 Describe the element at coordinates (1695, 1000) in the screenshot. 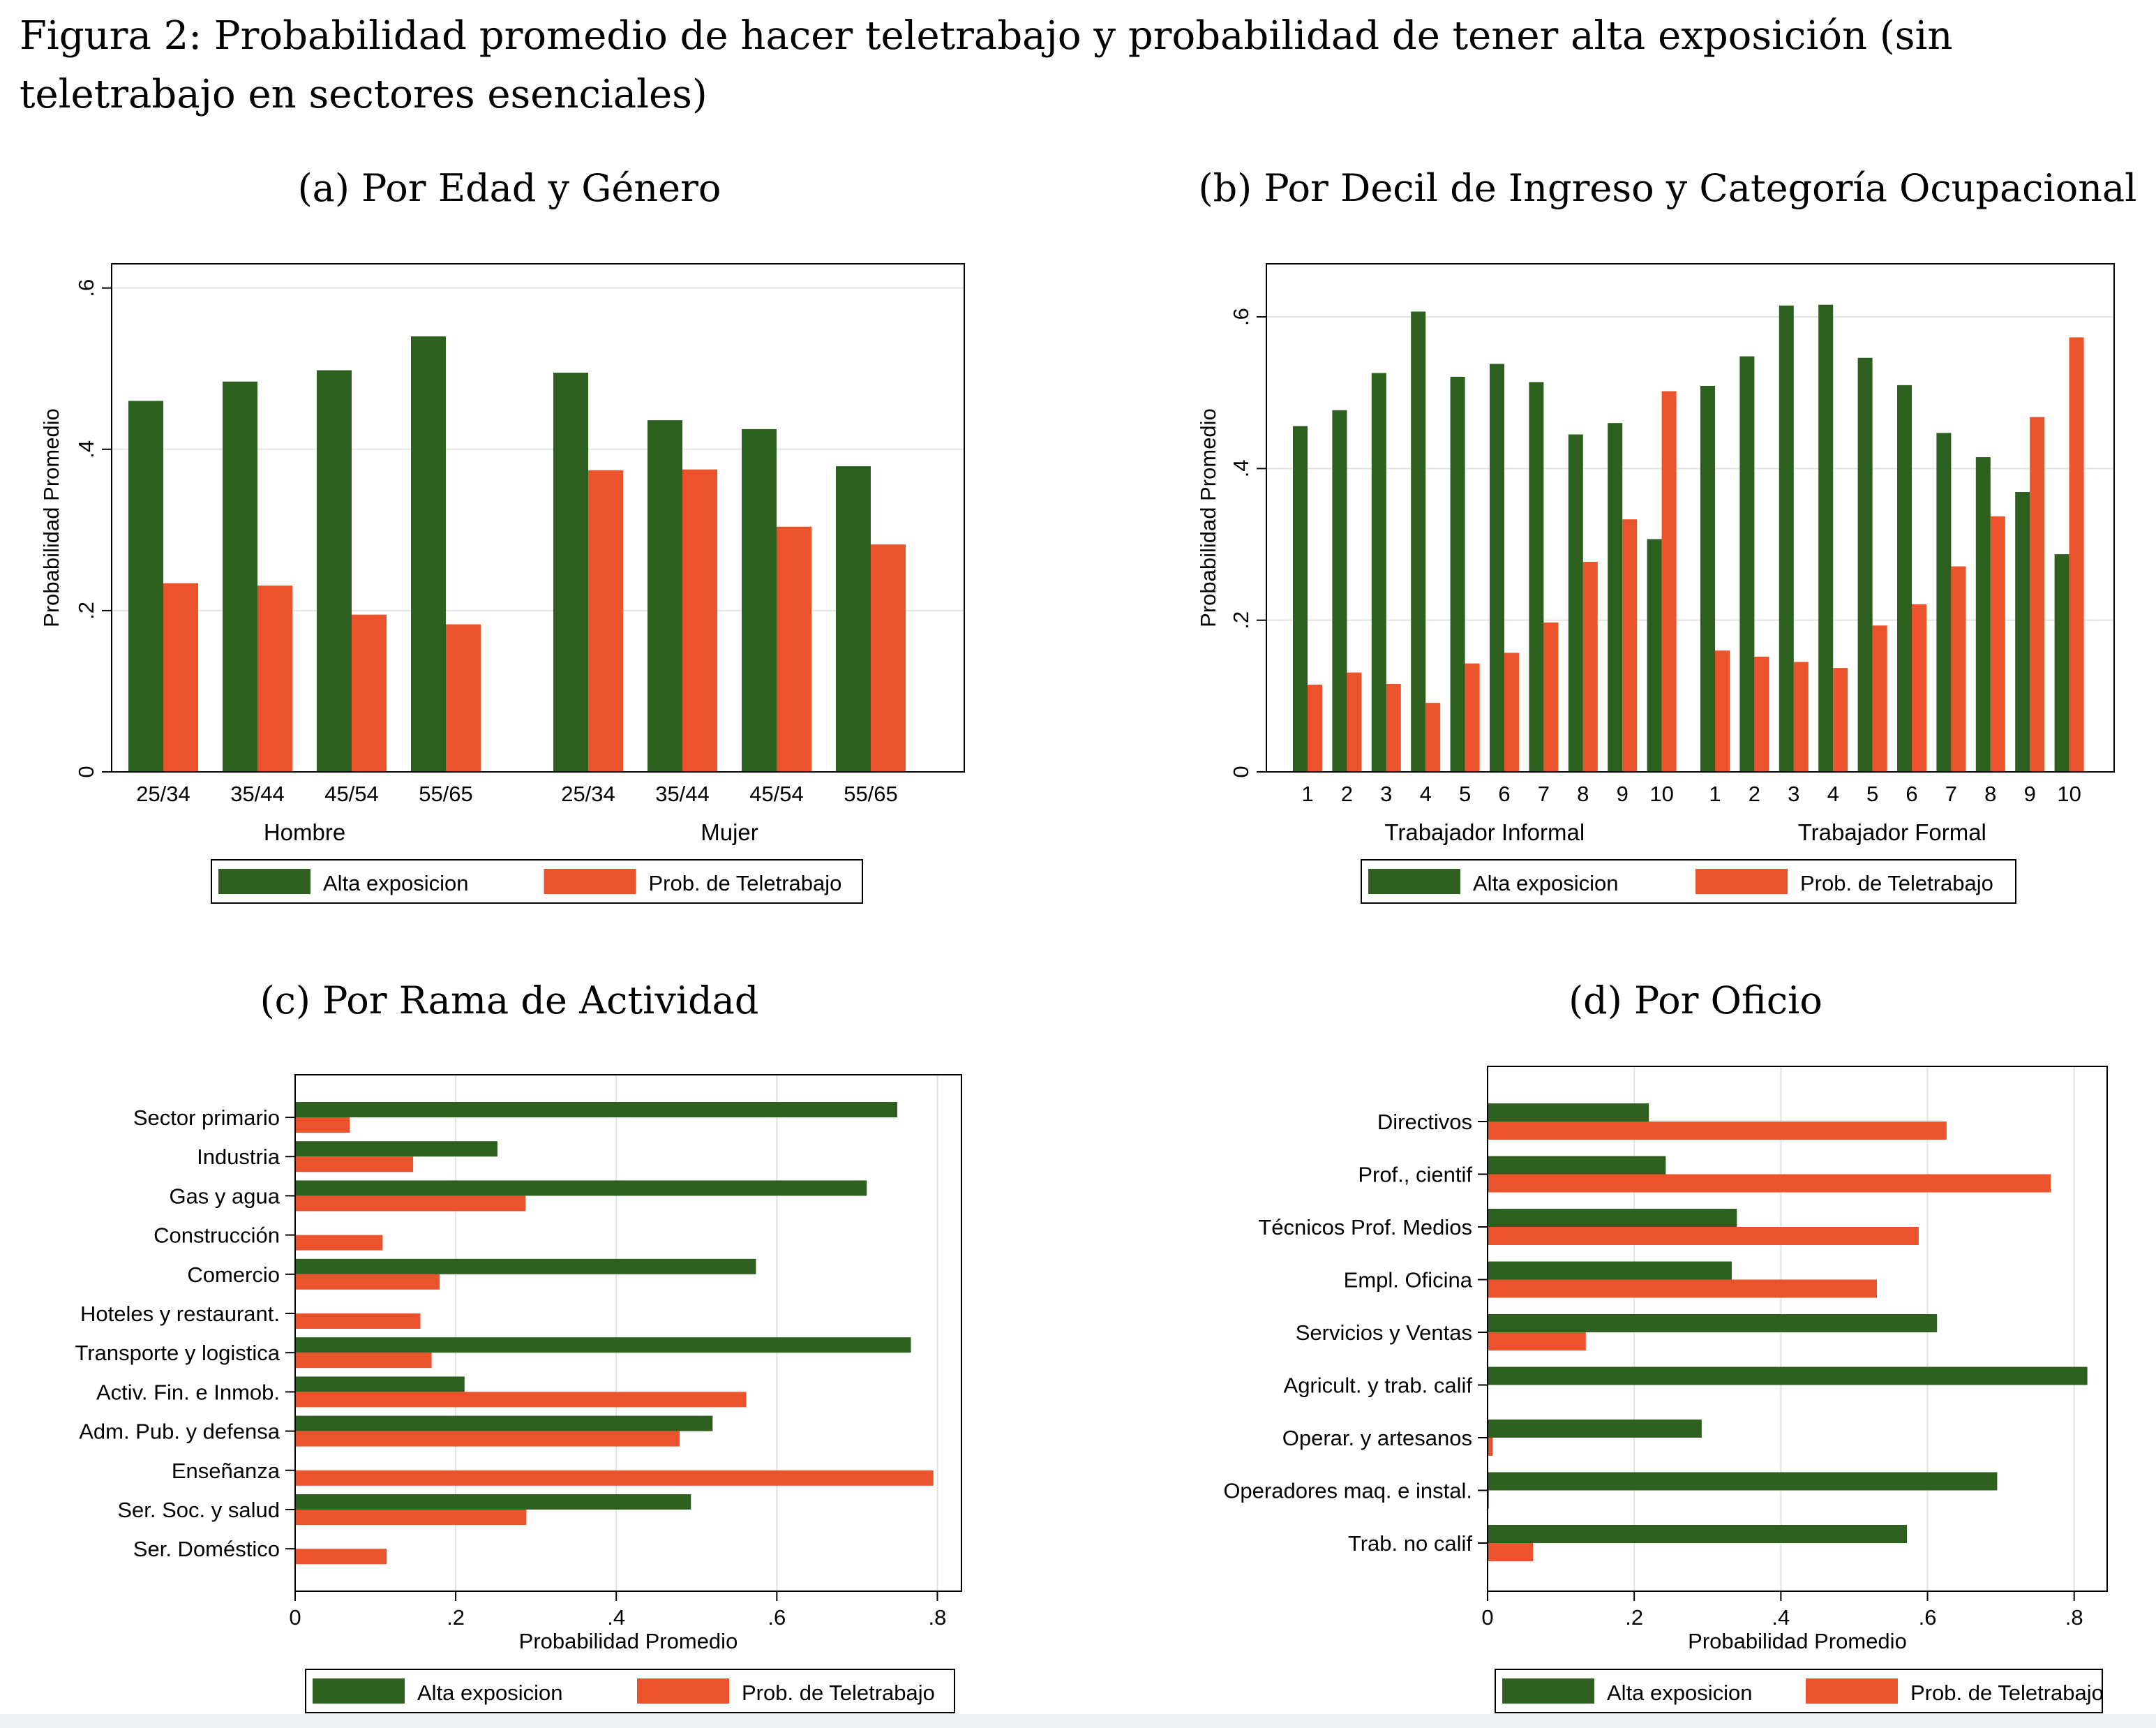

I see `panel-d-title: (d) Por Oficio` at that location.